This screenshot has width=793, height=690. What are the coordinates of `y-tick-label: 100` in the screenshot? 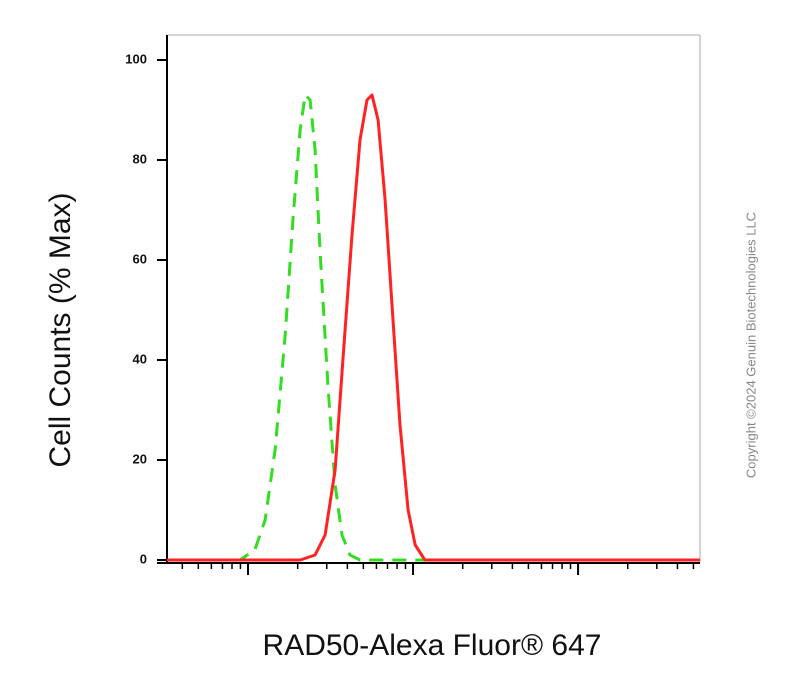 It's located at (136, 58).